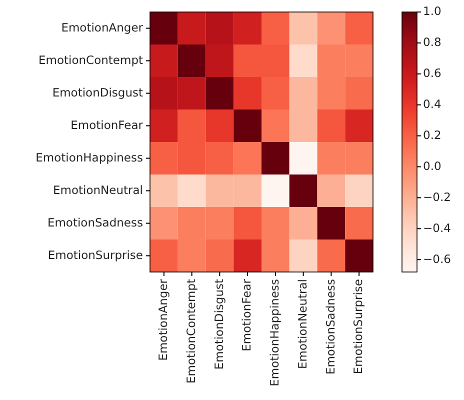  I want to click on x-tick-label: EmotionNeutral, so click(302, 324).